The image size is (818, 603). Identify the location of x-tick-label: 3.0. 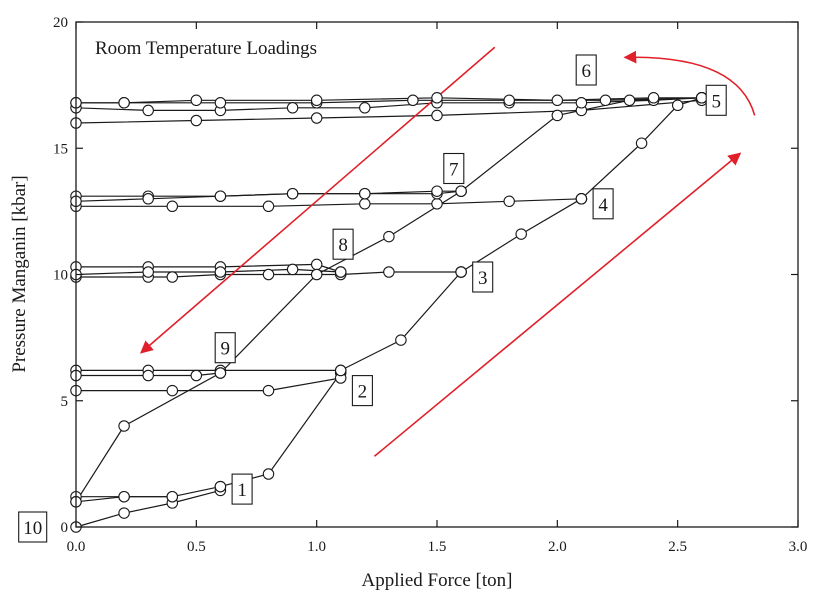
(798, 547).